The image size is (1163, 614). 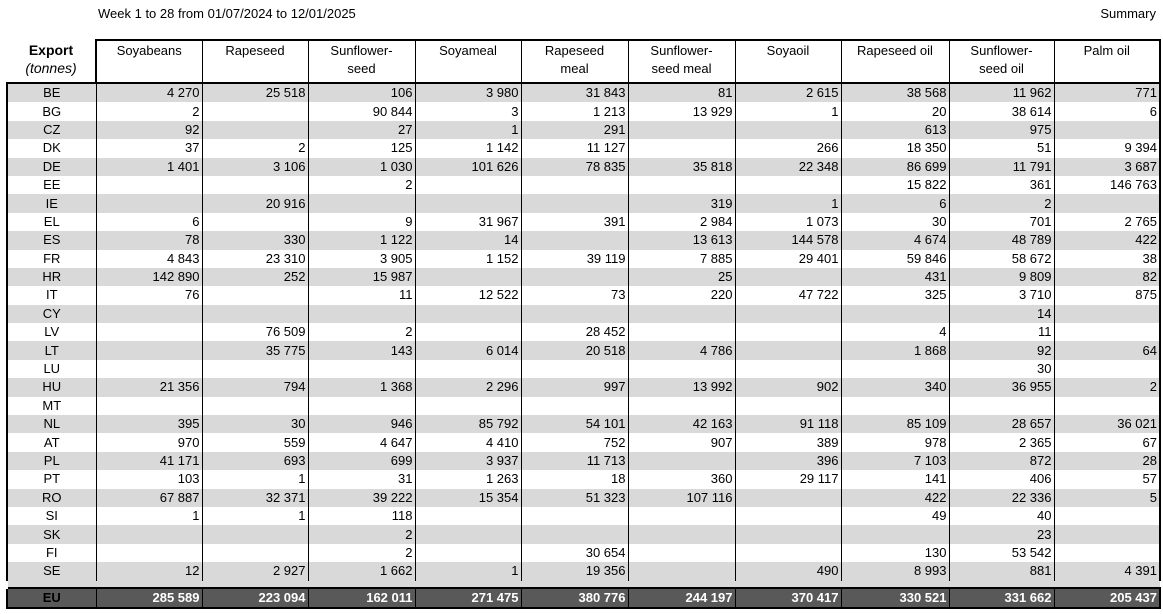 I want to click on value-cell: 4, so click(x=894, y=332).